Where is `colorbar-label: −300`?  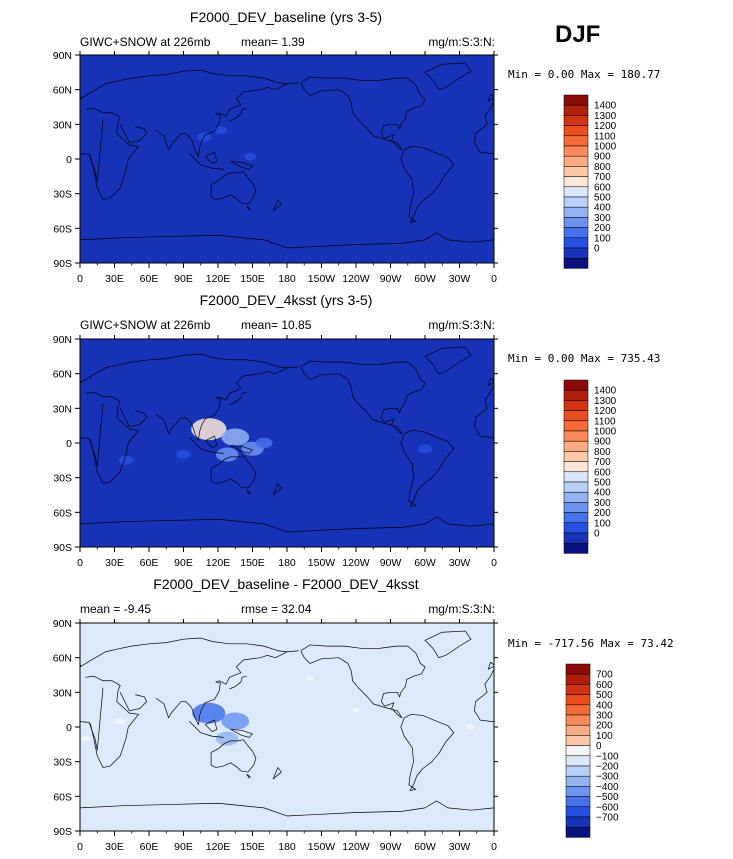
colorbar-label: −300 is located at coordinates (607, 777).